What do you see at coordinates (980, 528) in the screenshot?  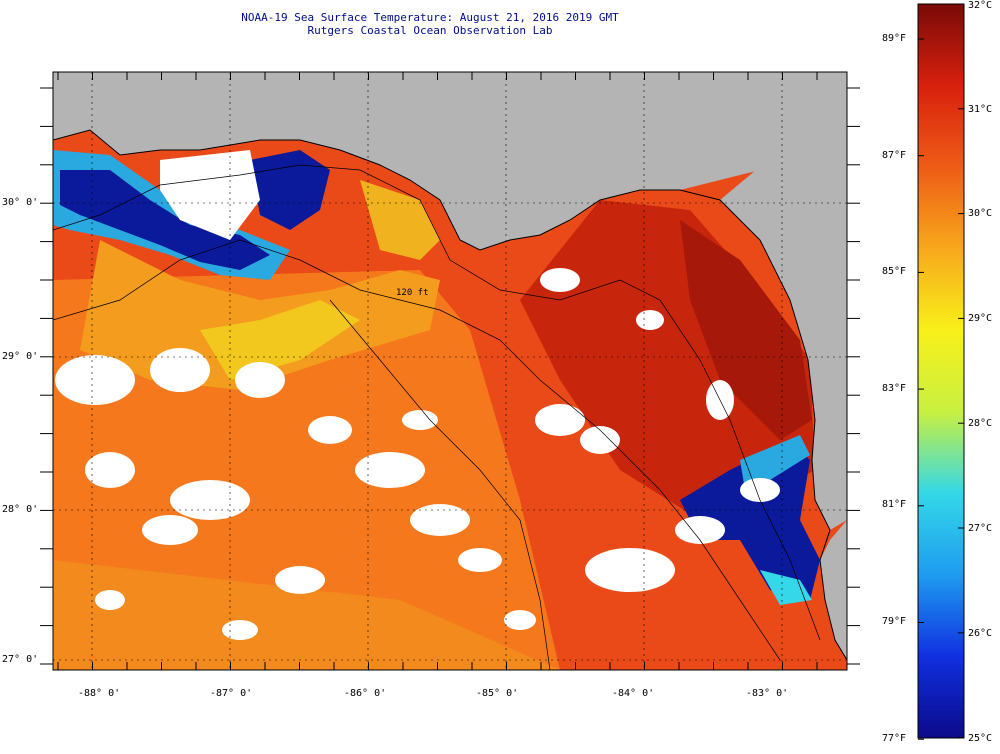 I see `celsius-label: 27°C` at bounding box center [980, 528].